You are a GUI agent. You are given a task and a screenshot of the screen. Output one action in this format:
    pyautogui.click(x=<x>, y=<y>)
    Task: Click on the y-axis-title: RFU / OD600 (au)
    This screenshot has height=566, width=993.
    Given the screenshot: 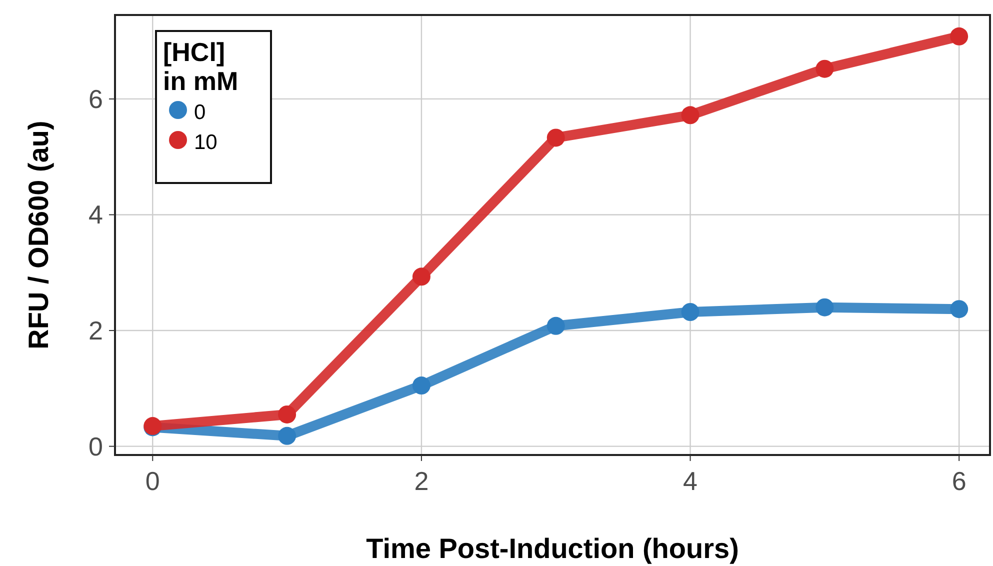 What is the action you would take?
    pyautogui.click(x=38, y=235)
    